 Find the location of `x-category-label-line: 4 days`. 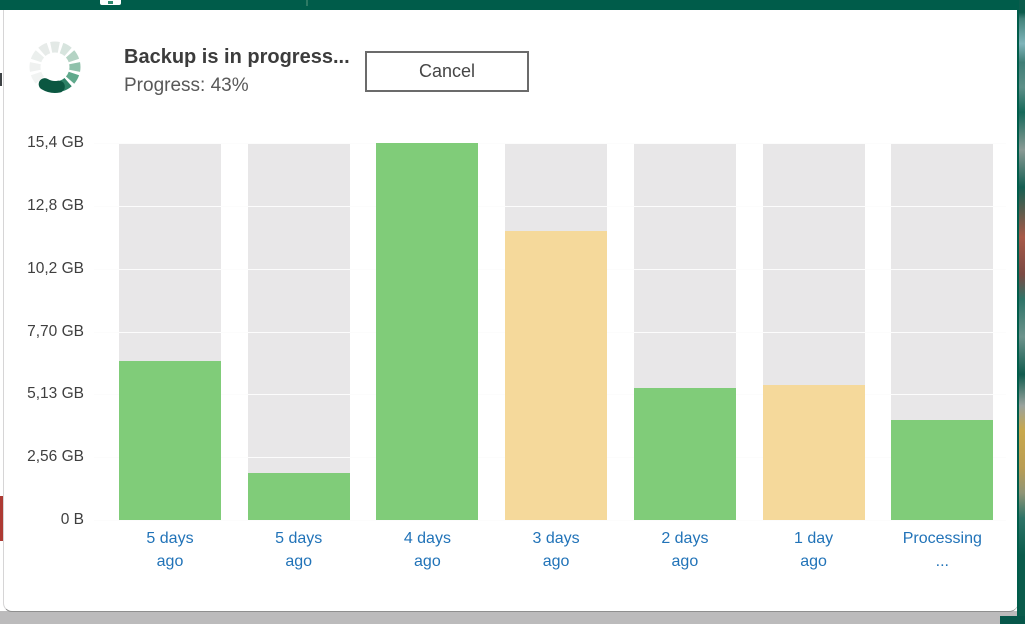

x-category-label-line: 4 days is located at coordinates (427, 538).